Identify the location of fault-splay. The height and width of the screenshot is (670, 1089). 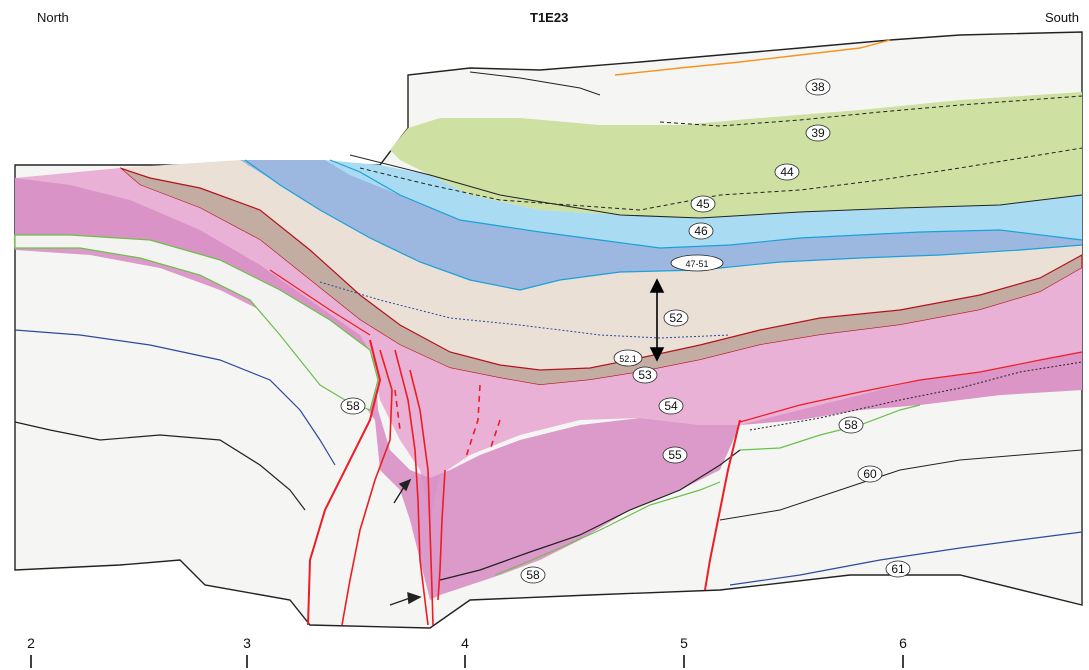
(320, 302).